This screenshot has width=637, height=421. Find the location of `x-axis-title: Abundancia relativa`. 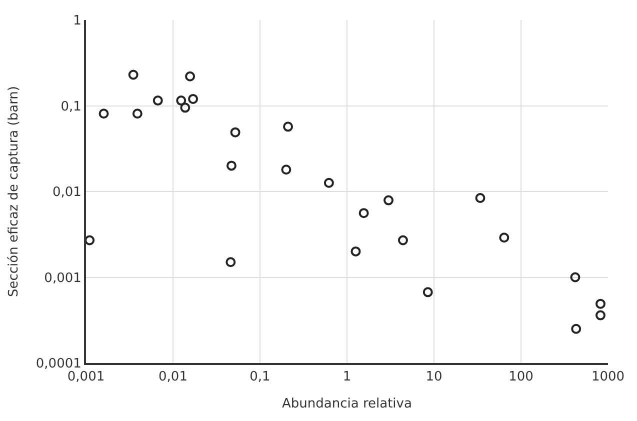

x-axis-title: Abundancia relativa is located at coordinates (347, 404).